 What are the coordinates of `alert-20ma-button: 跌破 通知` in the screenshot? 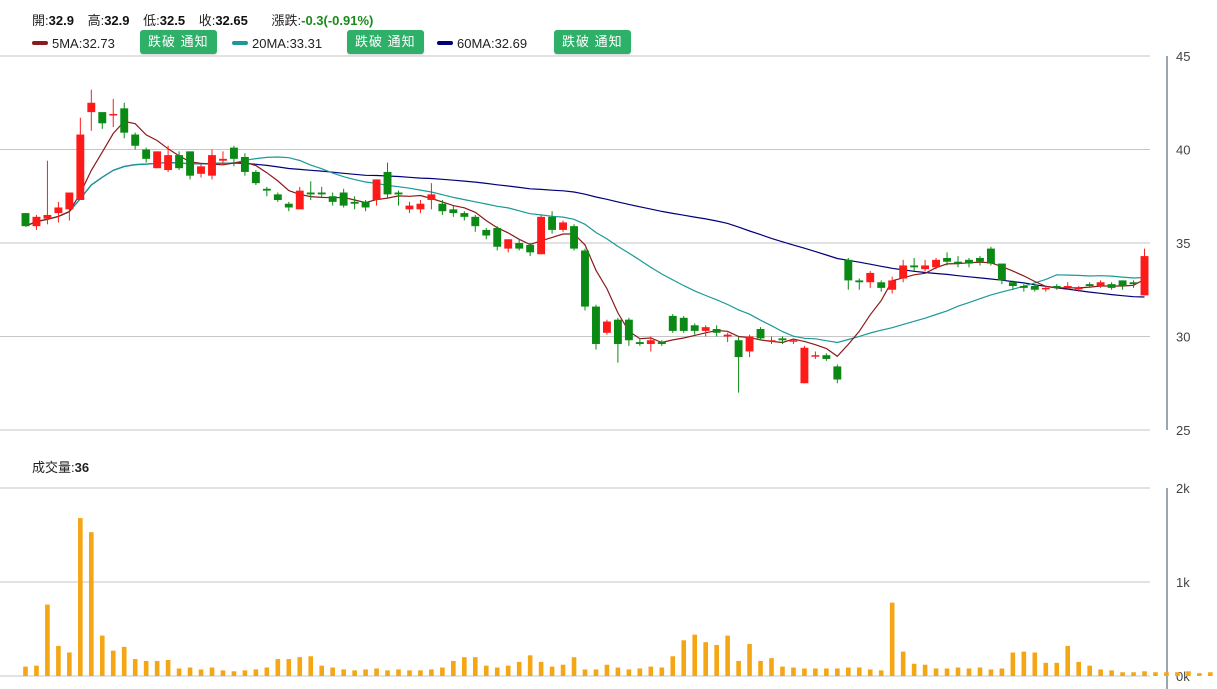 It's located at (385, 42).